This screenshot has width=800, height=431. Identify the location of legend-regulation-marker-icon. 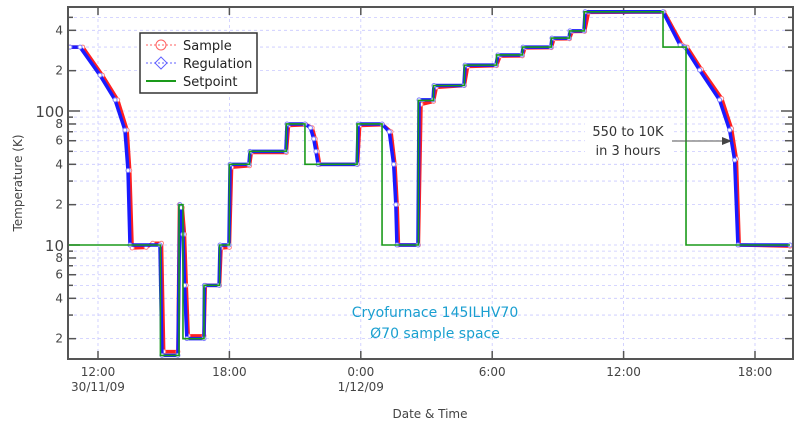
(161, 63).